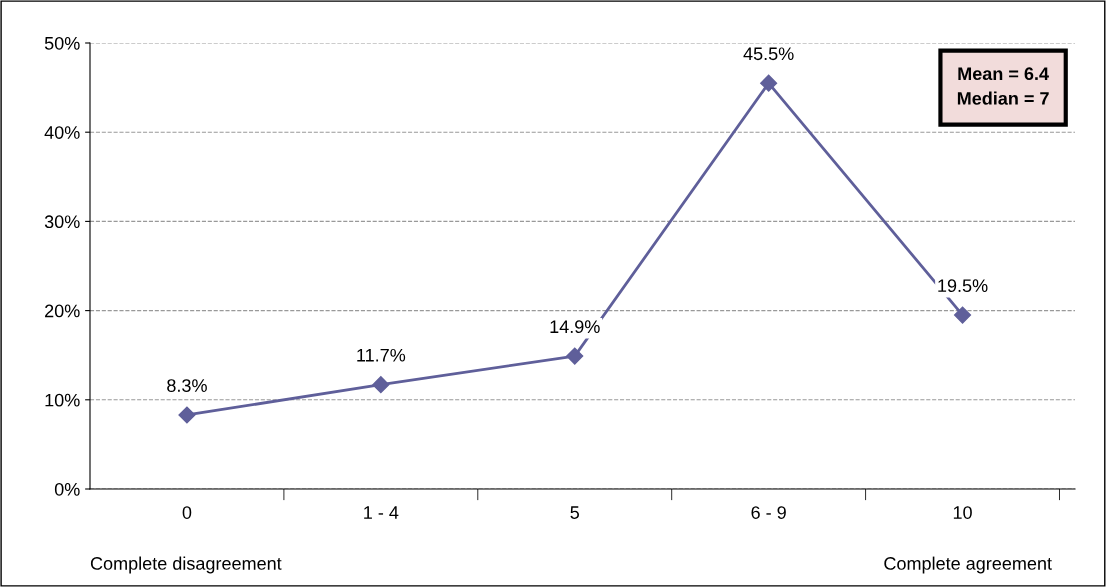 The width and height of the screenshot is (1107, 587). I want to click on x-tick-label: 10, so click(962, 512).